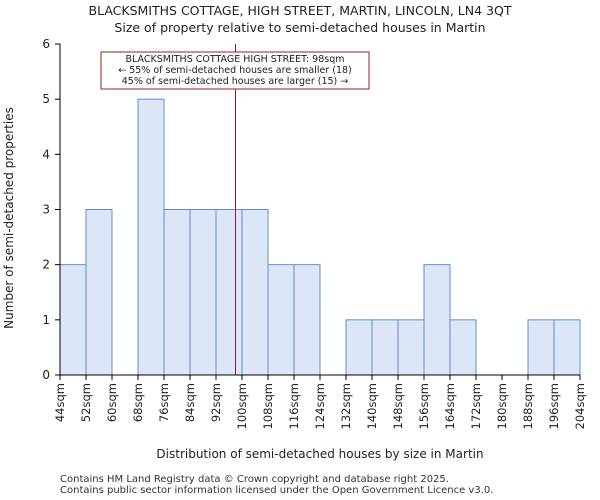 This screenshot has height=500, width=600. I want to click on x-tick-label: 68sqm, so click(138, 402).